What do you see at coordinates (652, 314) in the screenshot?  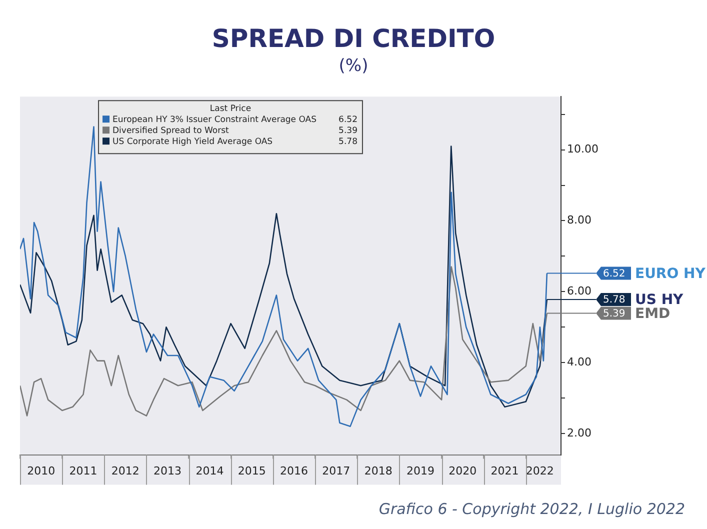 I see `text: EMD` at bounding box center [652, 314].